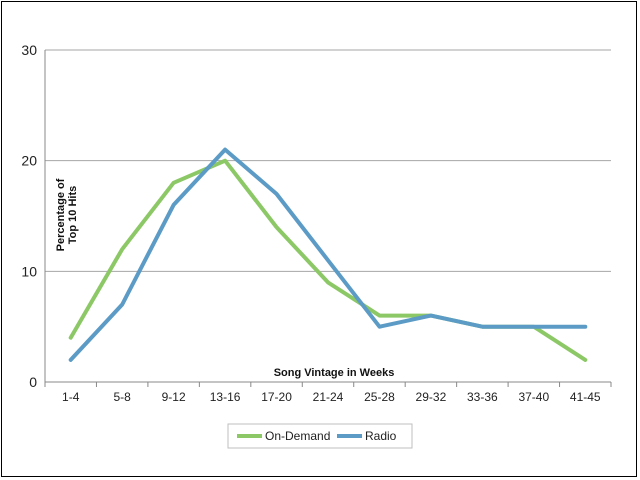 This screenshot has height=480, width=640. I want to click on y-tick-label: 0, so click(33, 382).